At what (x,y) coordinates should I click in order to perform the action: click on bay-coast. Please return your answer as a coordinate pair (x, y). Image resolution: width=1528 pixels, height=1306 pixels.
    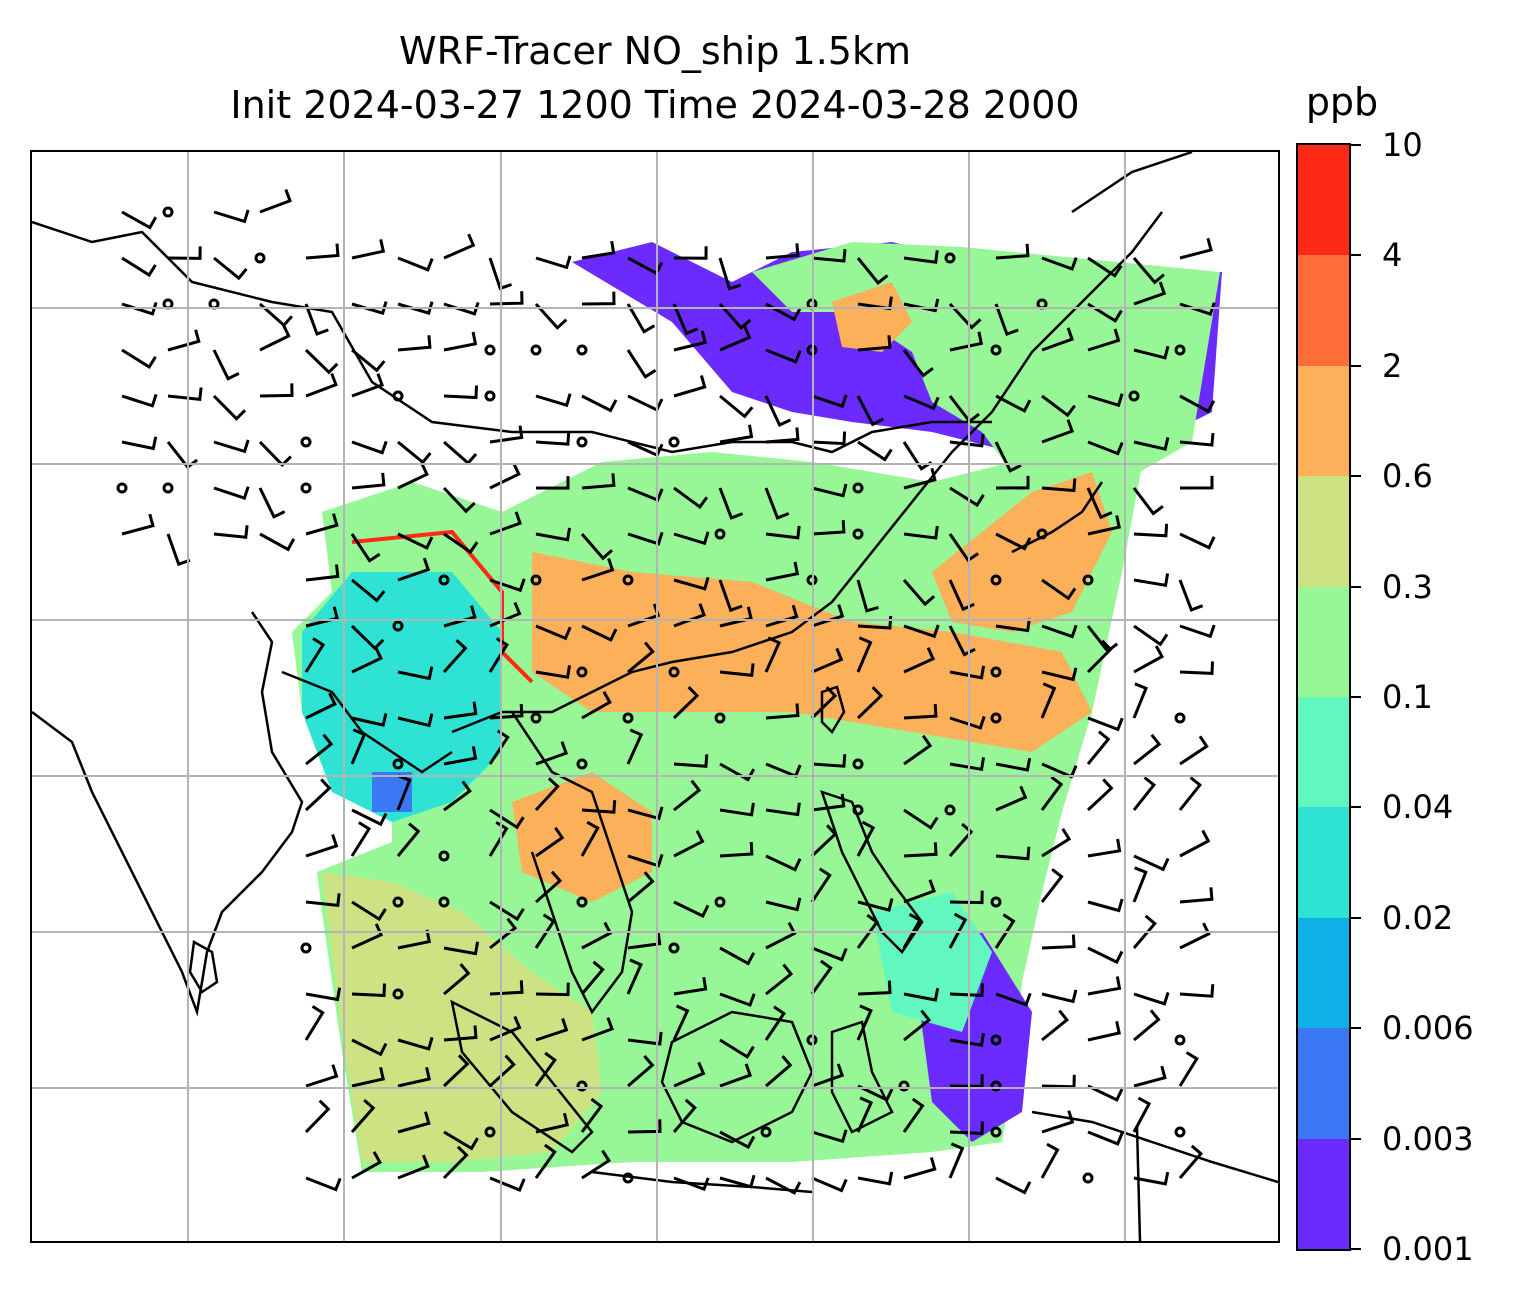
    Looking at the image, I should click on (367, 722).